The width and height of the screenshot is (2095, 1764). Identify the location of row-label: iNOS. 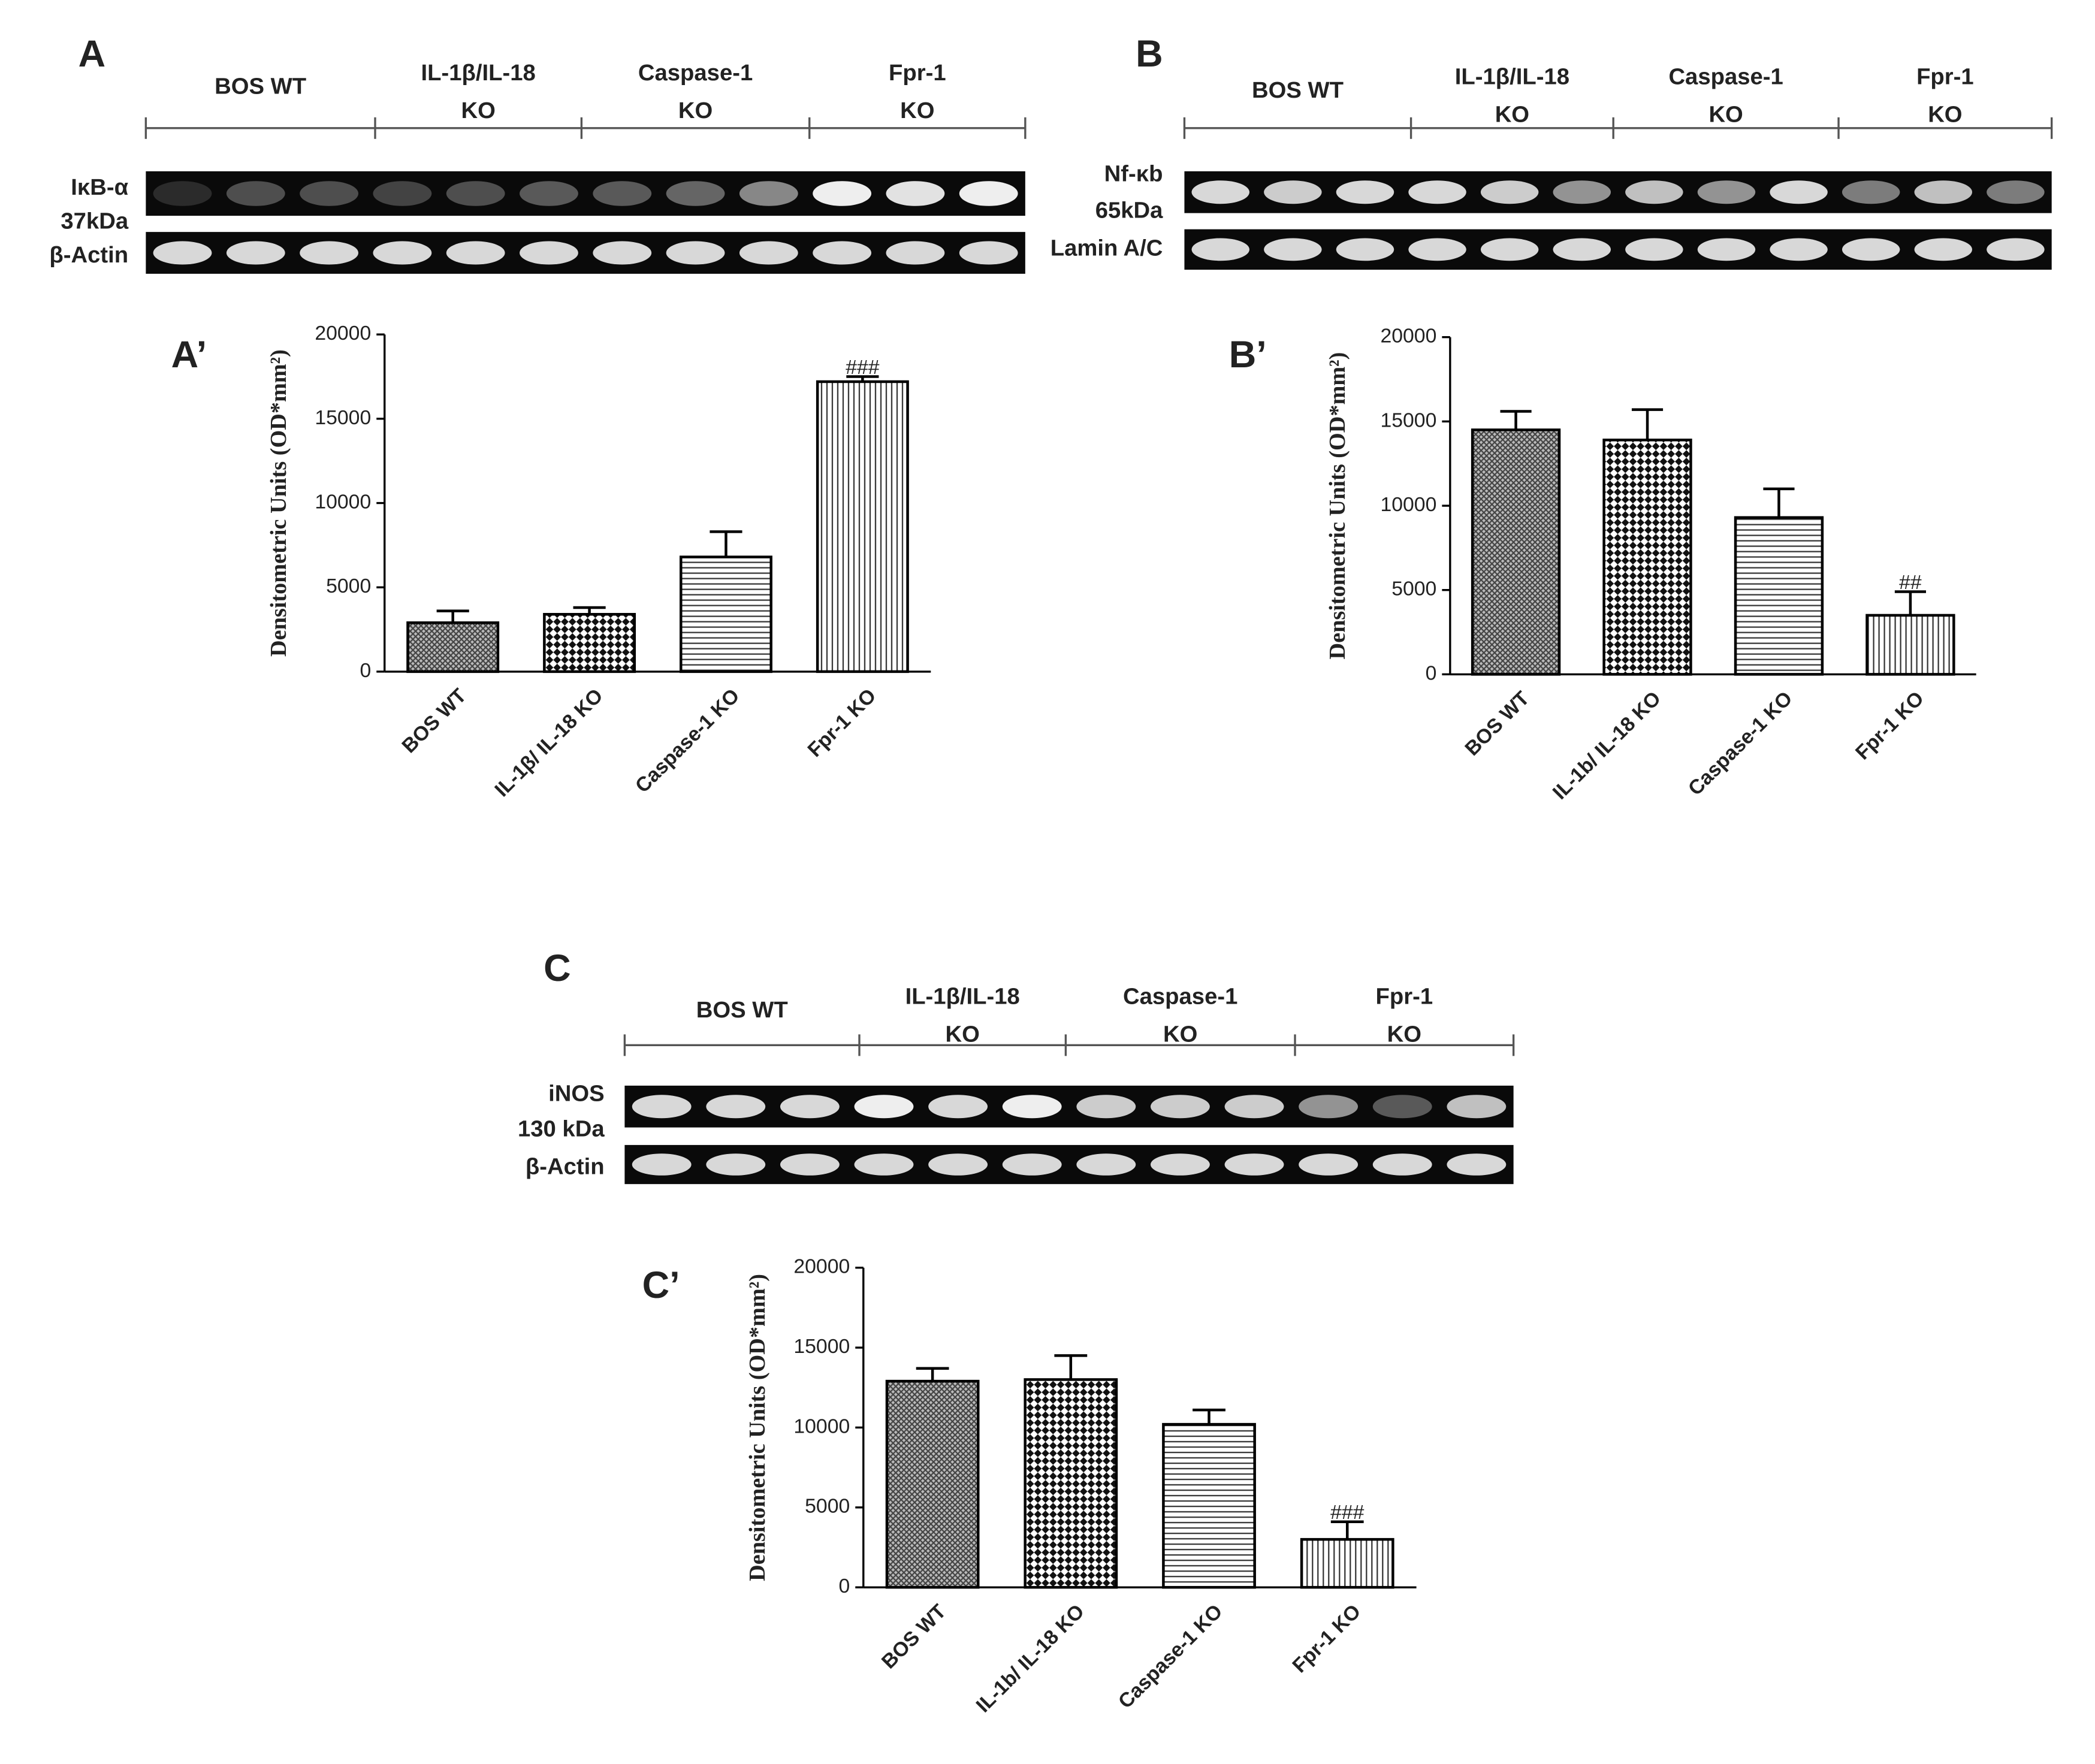
(577, 1094).